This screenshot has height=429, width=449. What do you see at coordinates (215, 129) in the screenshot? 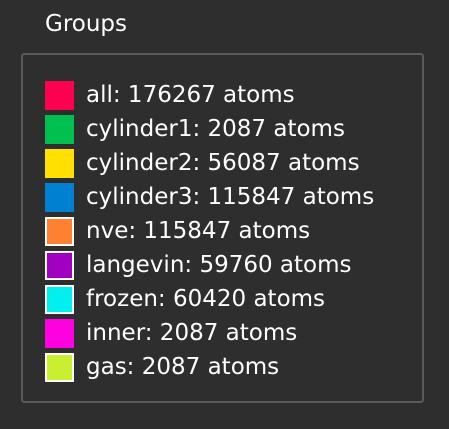
I see `group-label: cylinder1: 2087 atoms` at bounding box center [215, 129].